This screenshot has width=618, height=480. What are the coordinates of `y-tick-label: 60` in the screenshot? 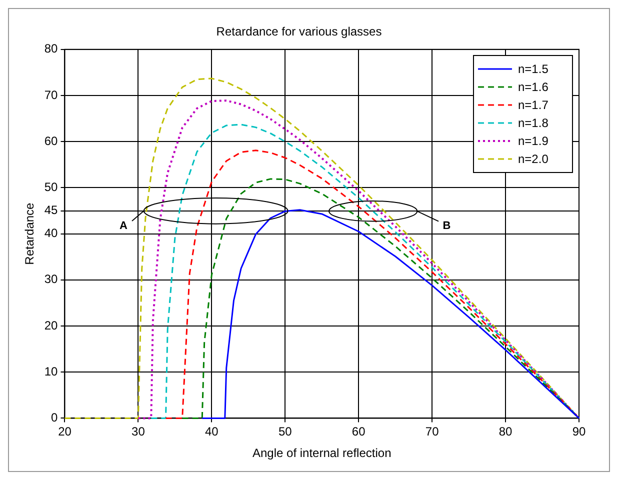 It's located at (51, 141).